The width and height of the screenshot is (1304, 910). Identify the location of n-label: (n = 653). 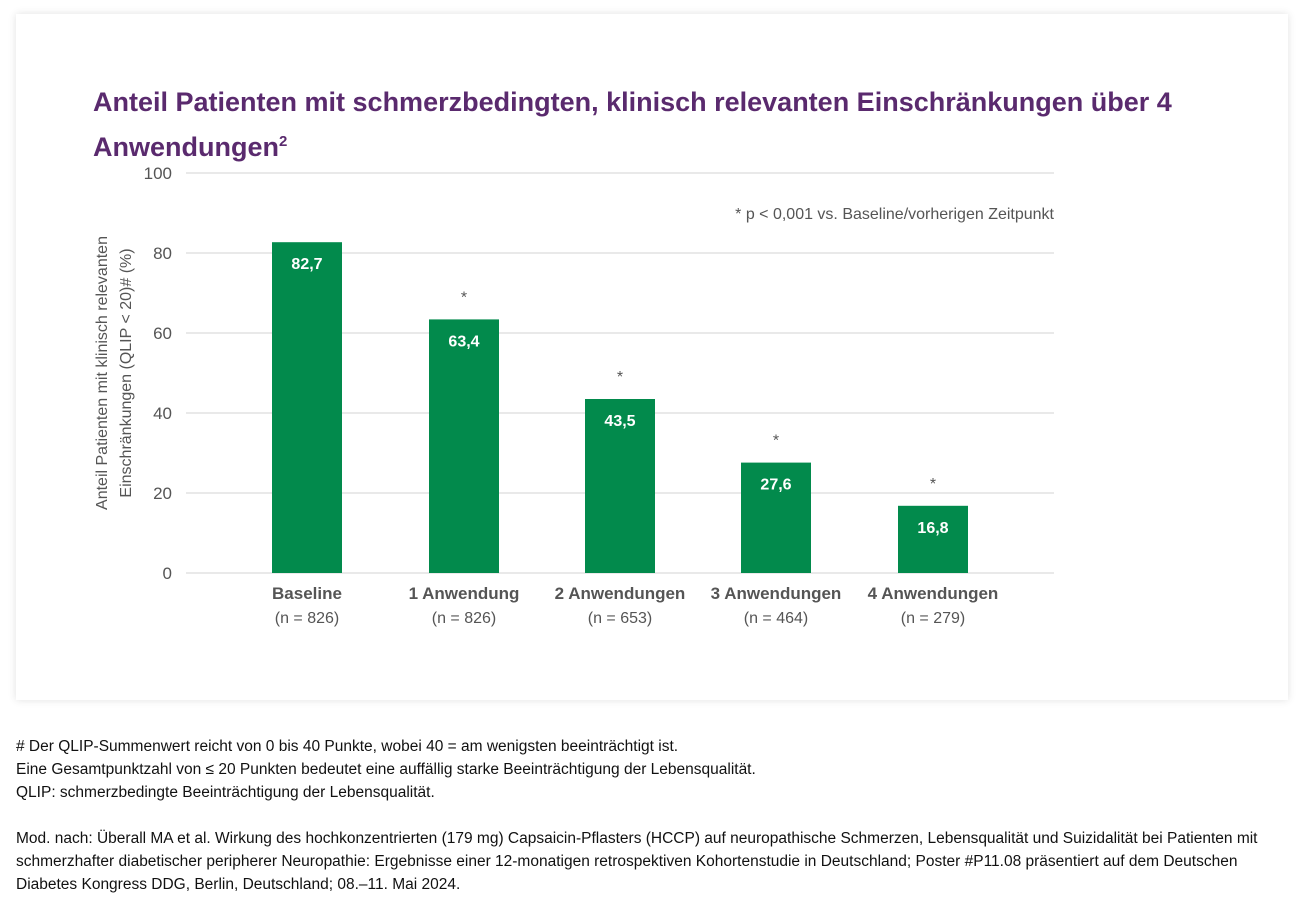
(620, 618).